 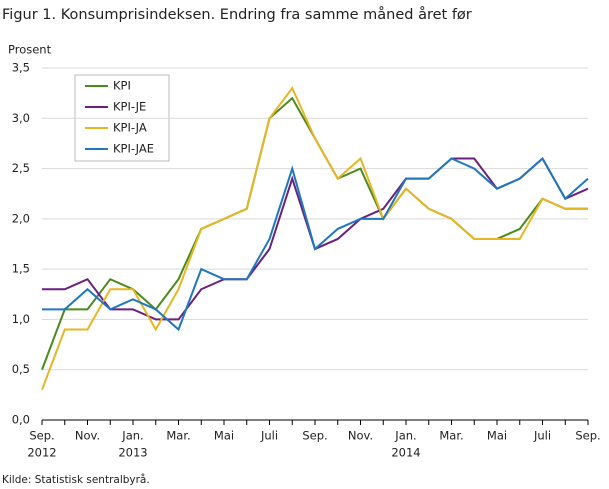 What do you see at coordinates (122, 86) in the screenshot?
I see `legend-label: KPI` at bounding box center [122, 86].